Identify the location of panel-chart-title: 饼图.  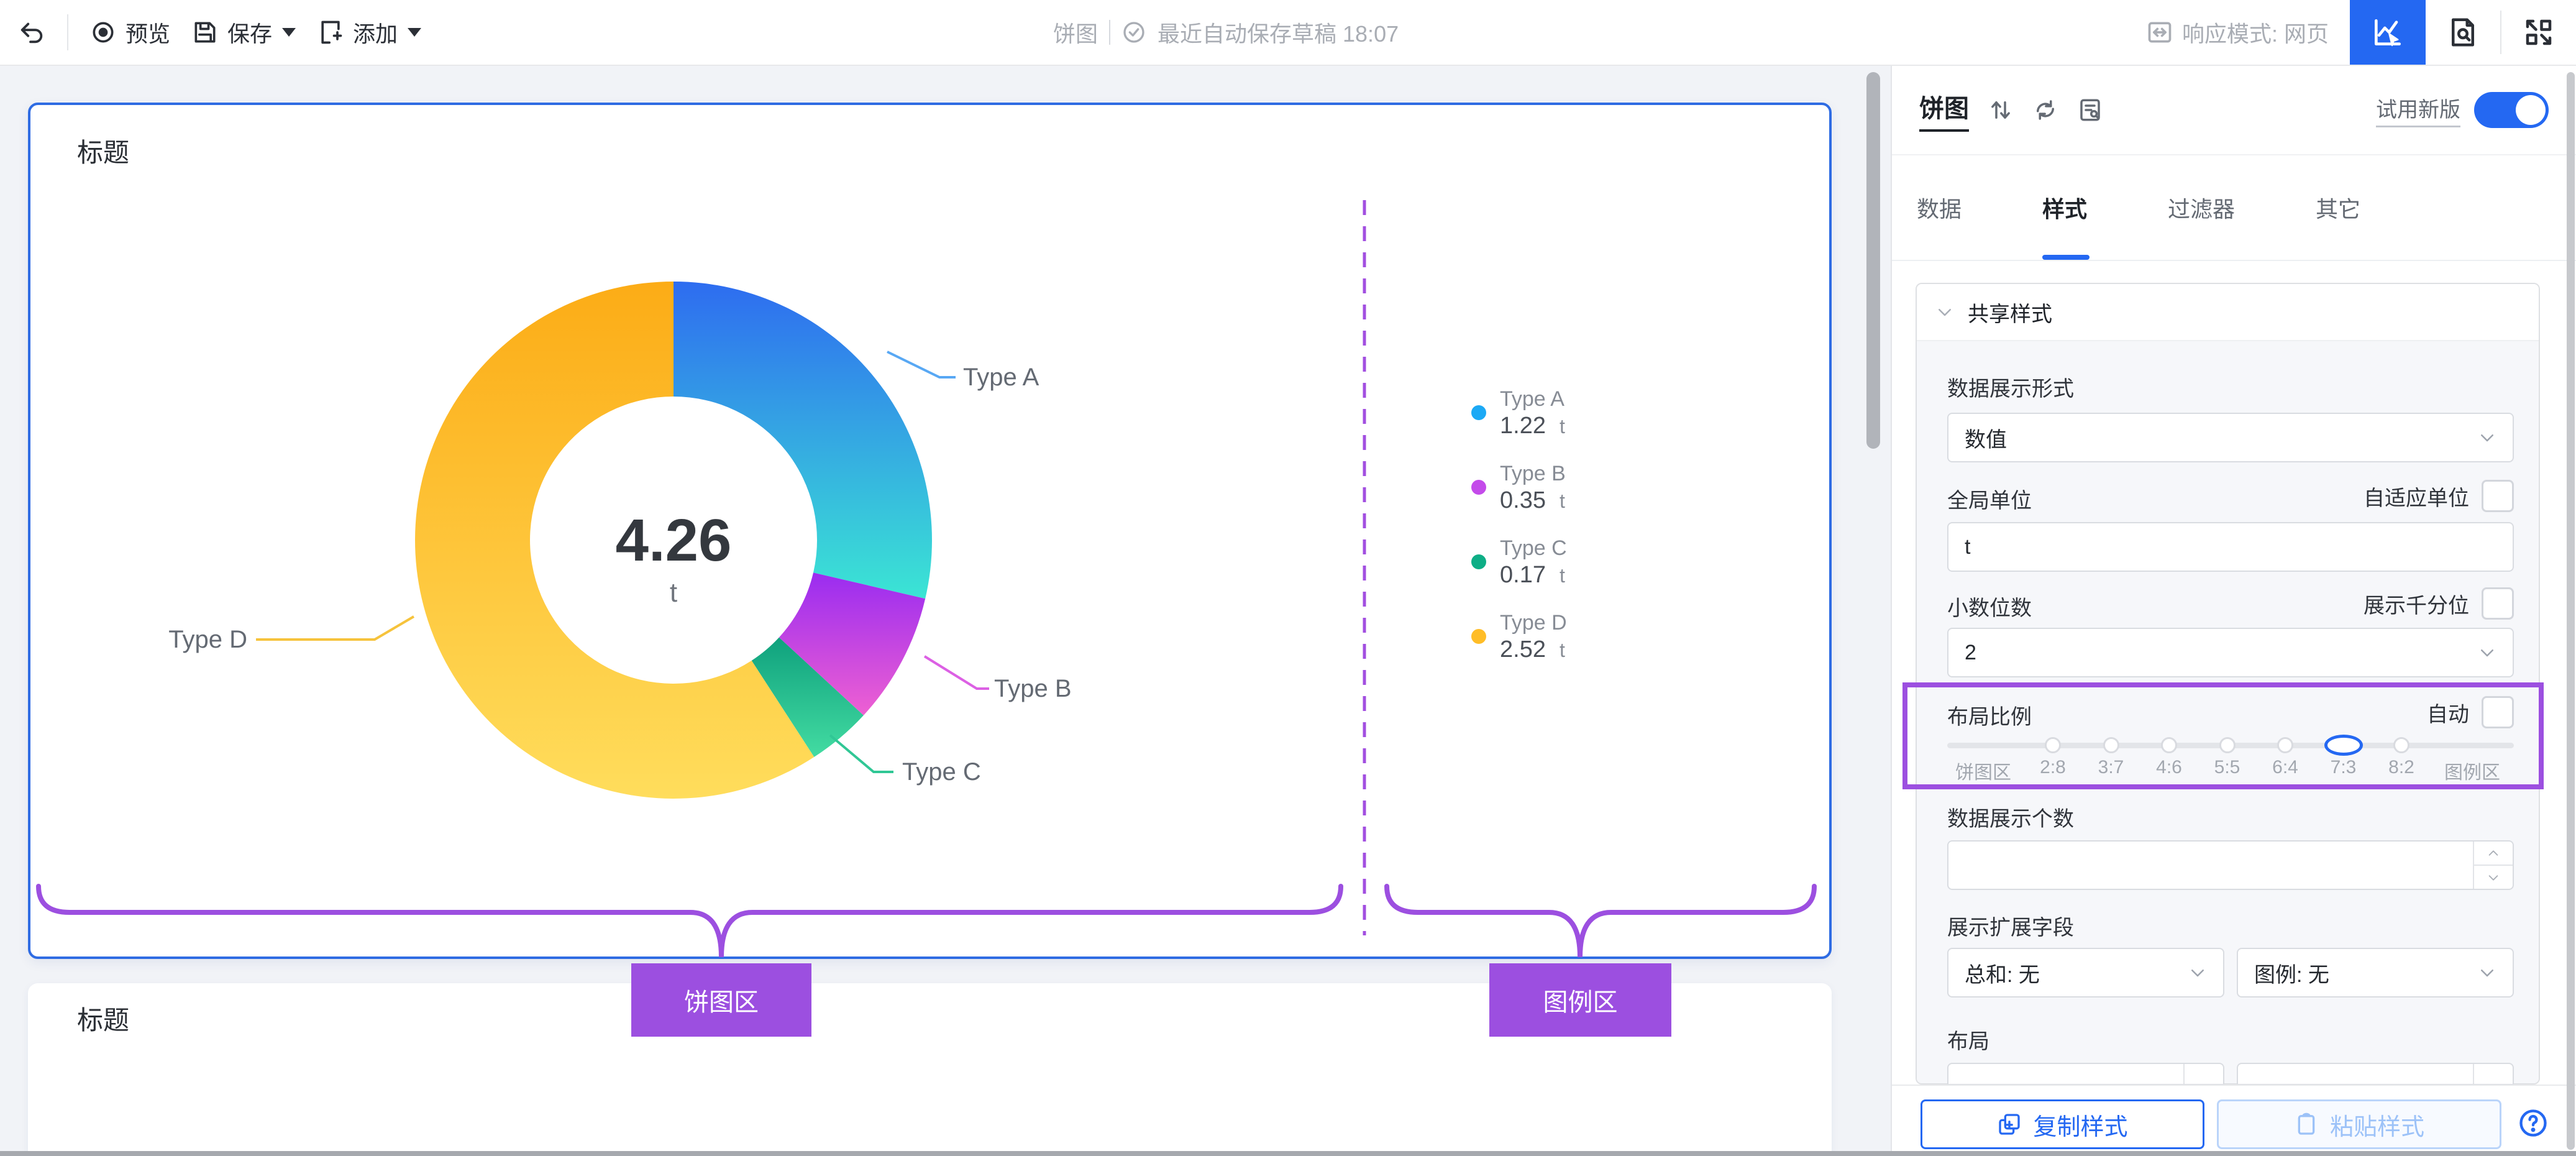
(1944, 110).